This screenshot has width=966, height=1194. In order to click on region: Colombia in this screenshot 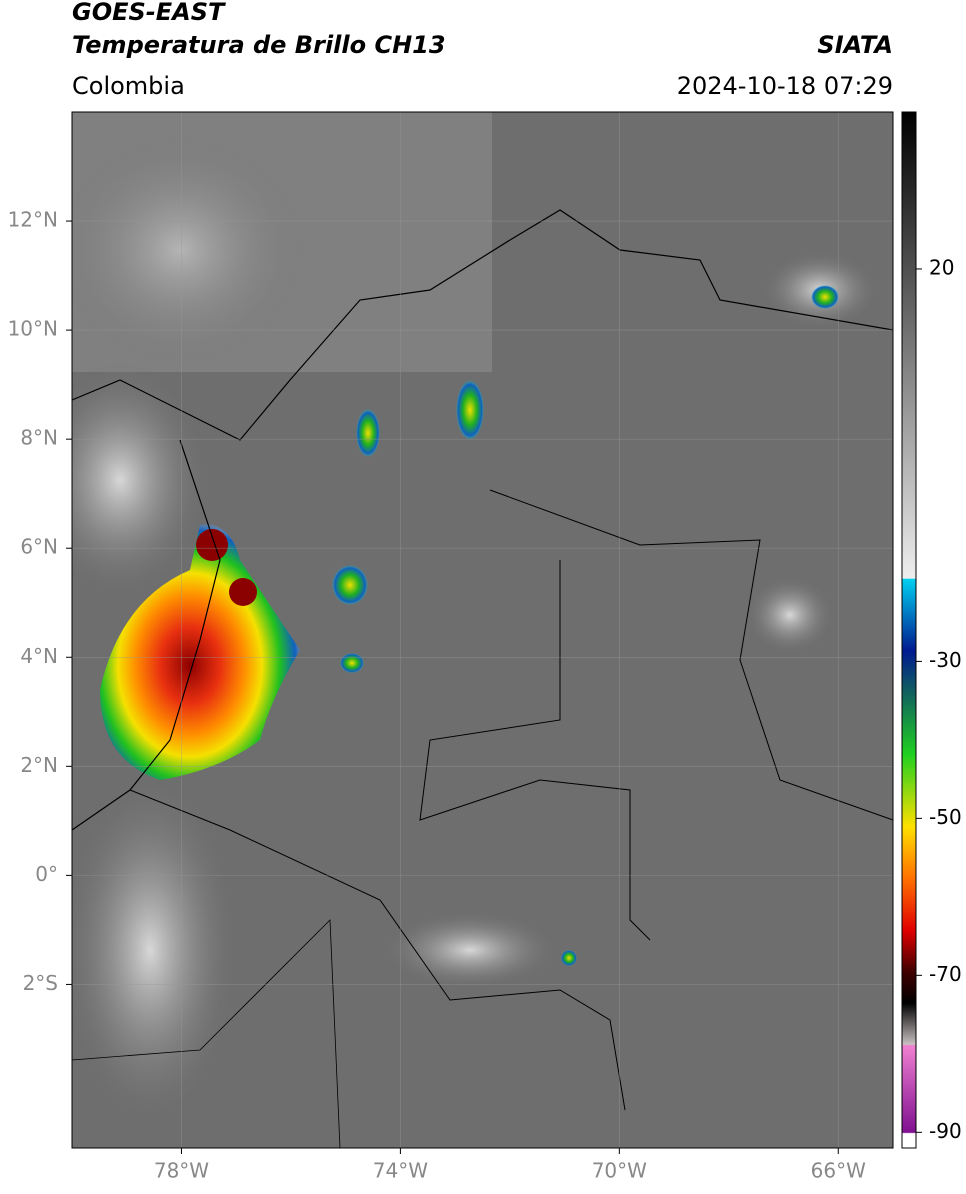, I will do `click(128, 86)`.